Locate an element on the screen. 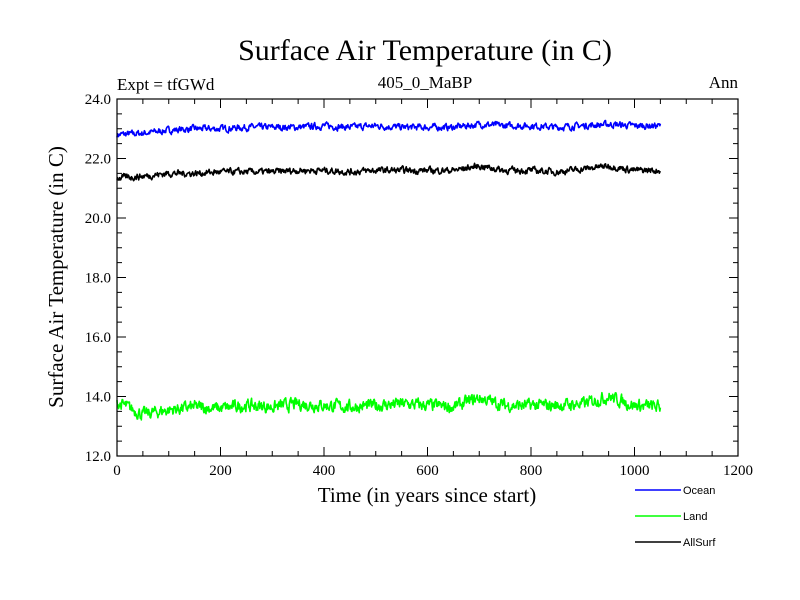 The height and width of the screenshot is (600, 800). season-label: Ann is located at coordinates (724, 82).